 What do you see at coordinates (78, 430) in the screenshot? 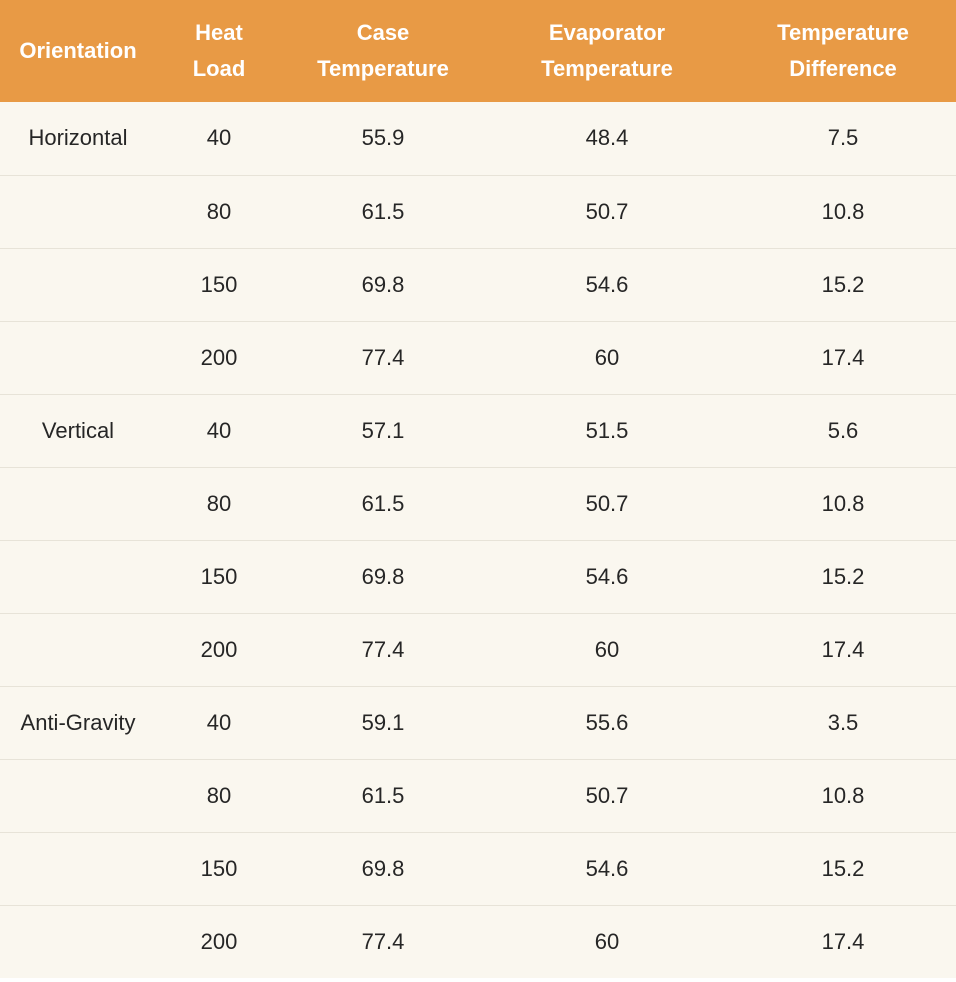
I see `cell-orientation: Vertical` at bounding box center [78, 430].